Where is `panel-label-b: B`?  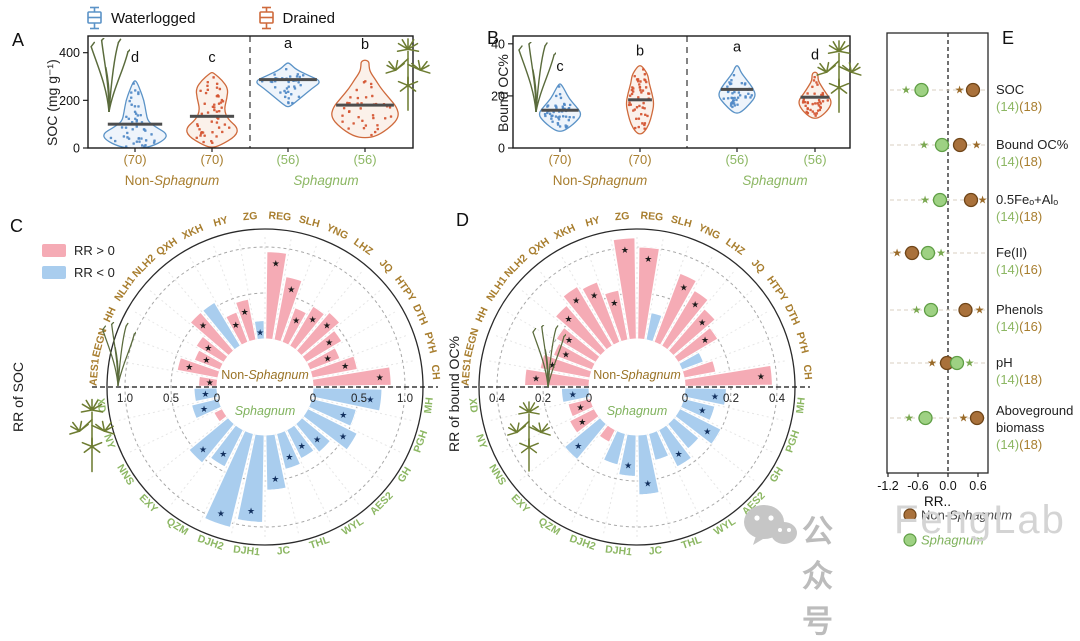 panel-label-b: B is located at coordinates (493, 38).